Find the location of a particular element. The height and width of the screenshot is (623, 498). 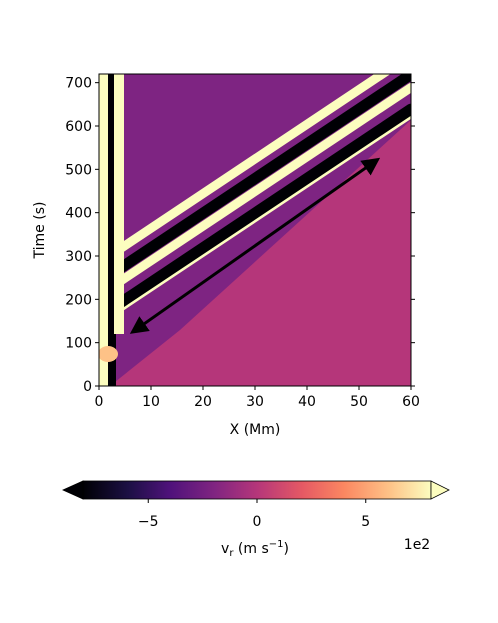

colorbar-tick-label: 5 is located at coordinates (365, 522).